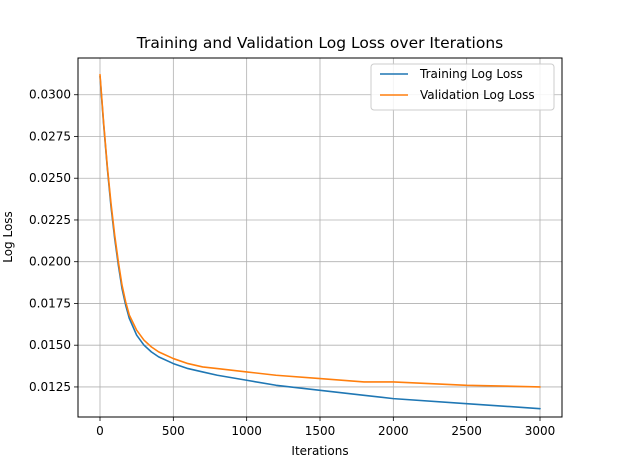 This screenshot has height=468, width=624. I want to click on x-tick-label: 3000, so click(540, 431).